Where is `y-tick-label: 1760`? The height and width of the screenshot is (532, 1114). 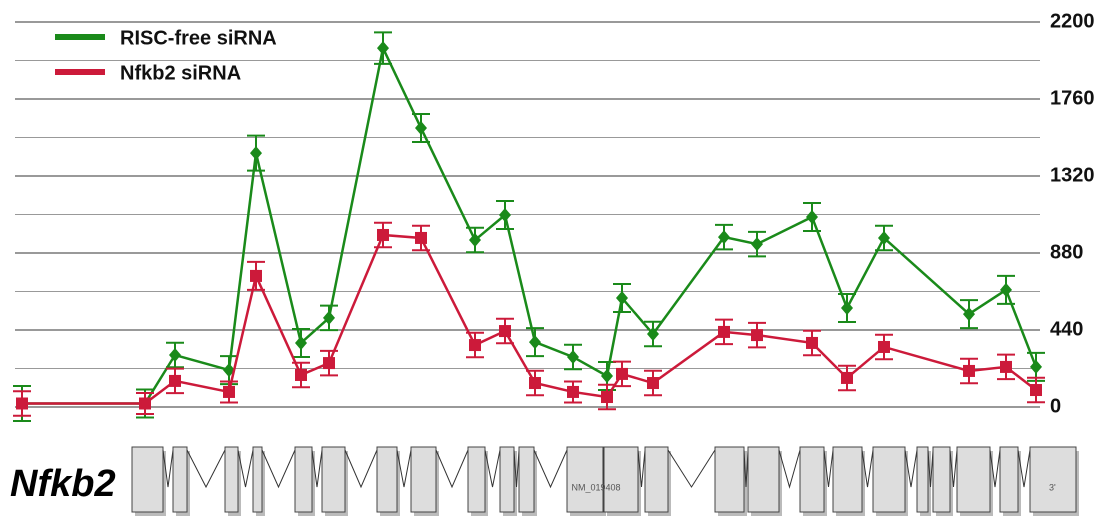 y-tick-label: 1760 is located at coordinates (1072, 98).